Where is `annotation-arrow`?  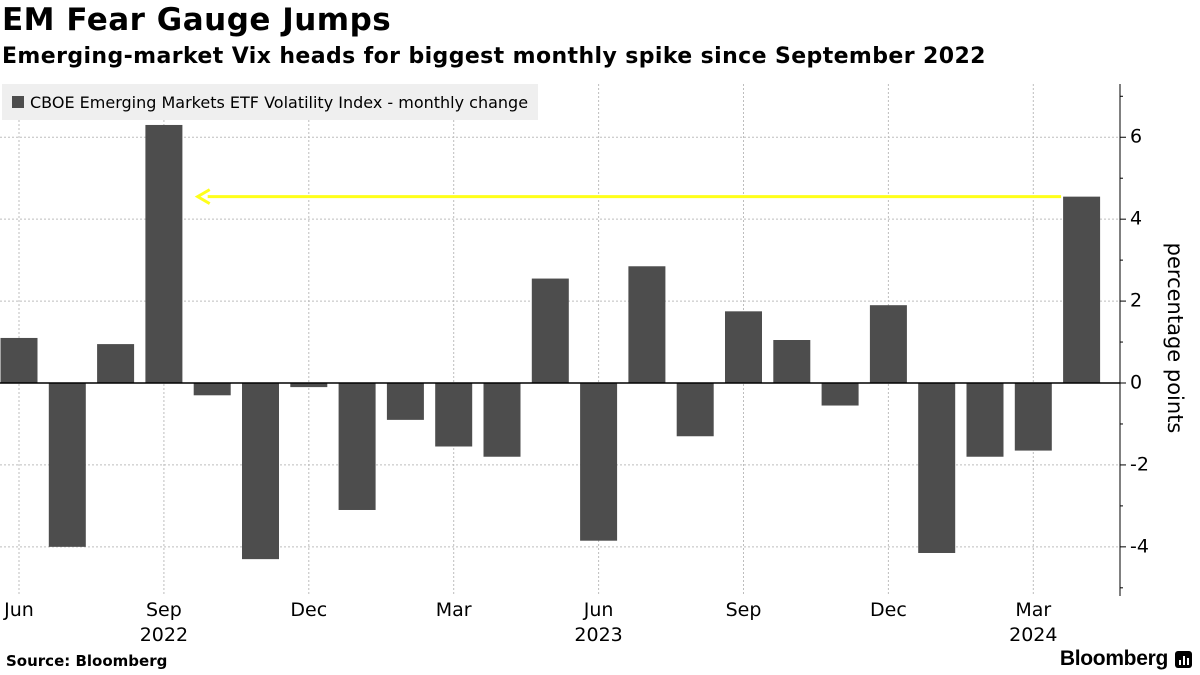 annotation-arrow is located at coordinates (628, 196).